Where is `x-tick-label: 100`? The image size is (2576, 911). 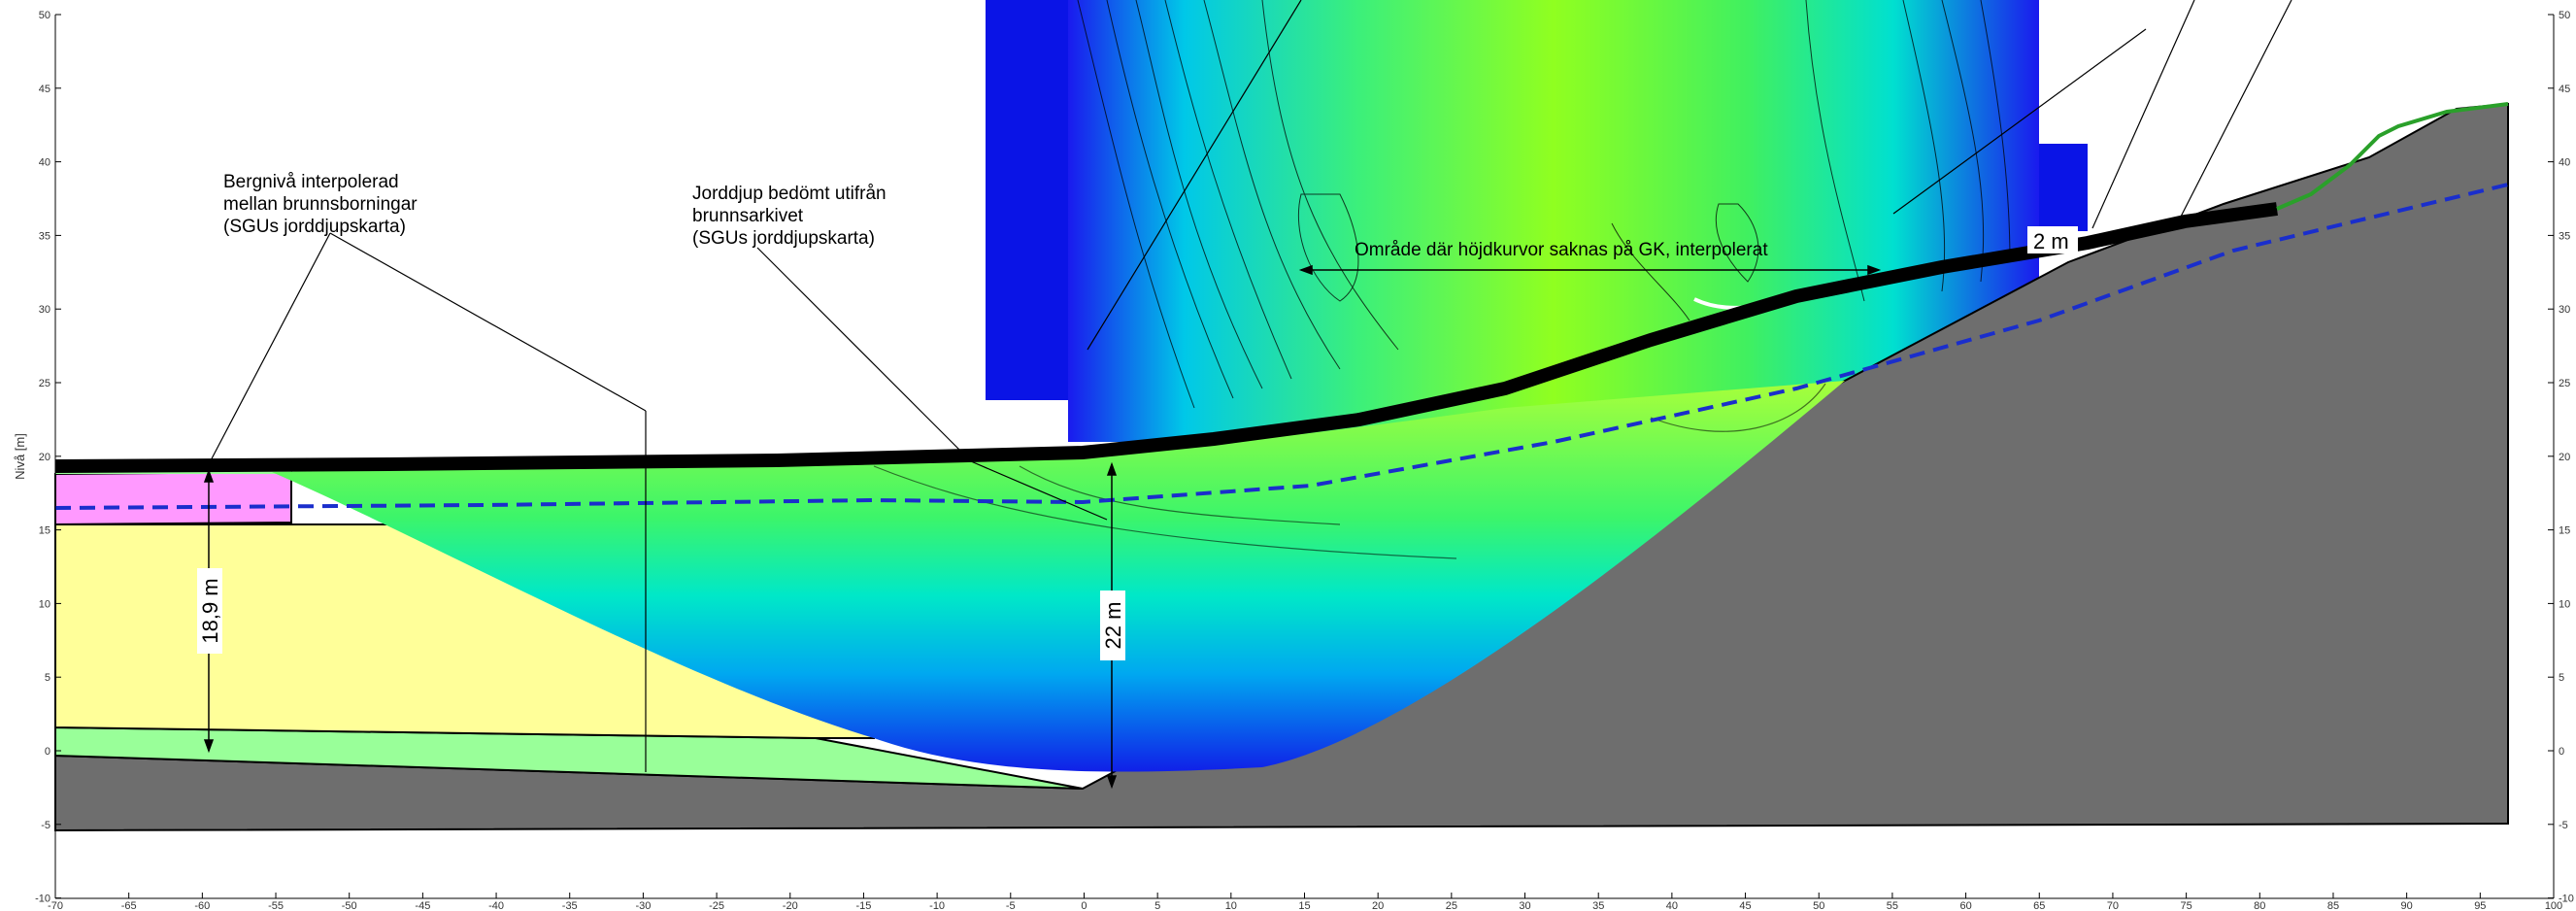
x-tick-label: 100 is located at coordinates (2553, 905).